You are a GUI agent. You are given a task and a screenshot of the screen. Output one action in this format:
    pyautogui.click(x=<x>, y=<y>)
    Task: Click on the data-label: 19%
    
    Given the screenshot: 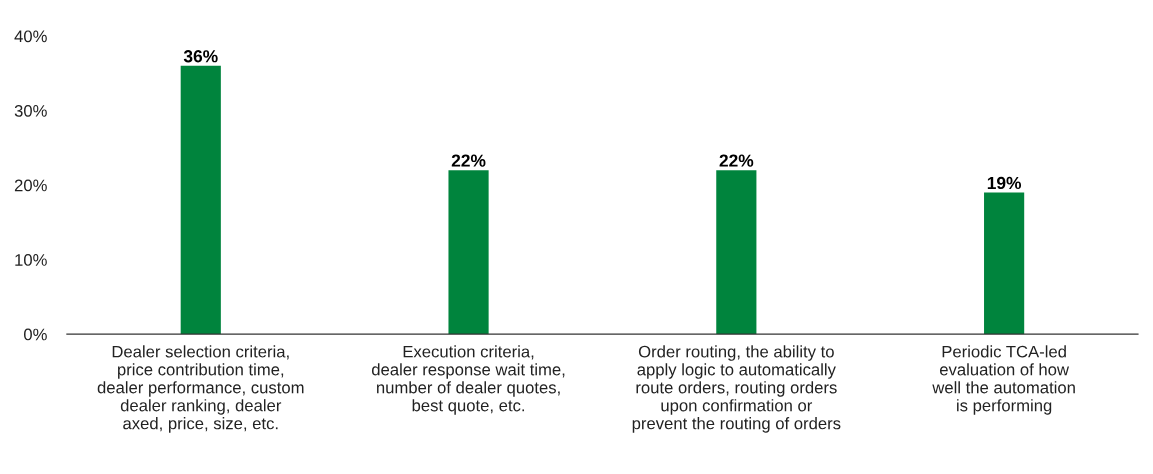 What is the action you would take?
    pyautogui.click(x=1004, y=183)
    